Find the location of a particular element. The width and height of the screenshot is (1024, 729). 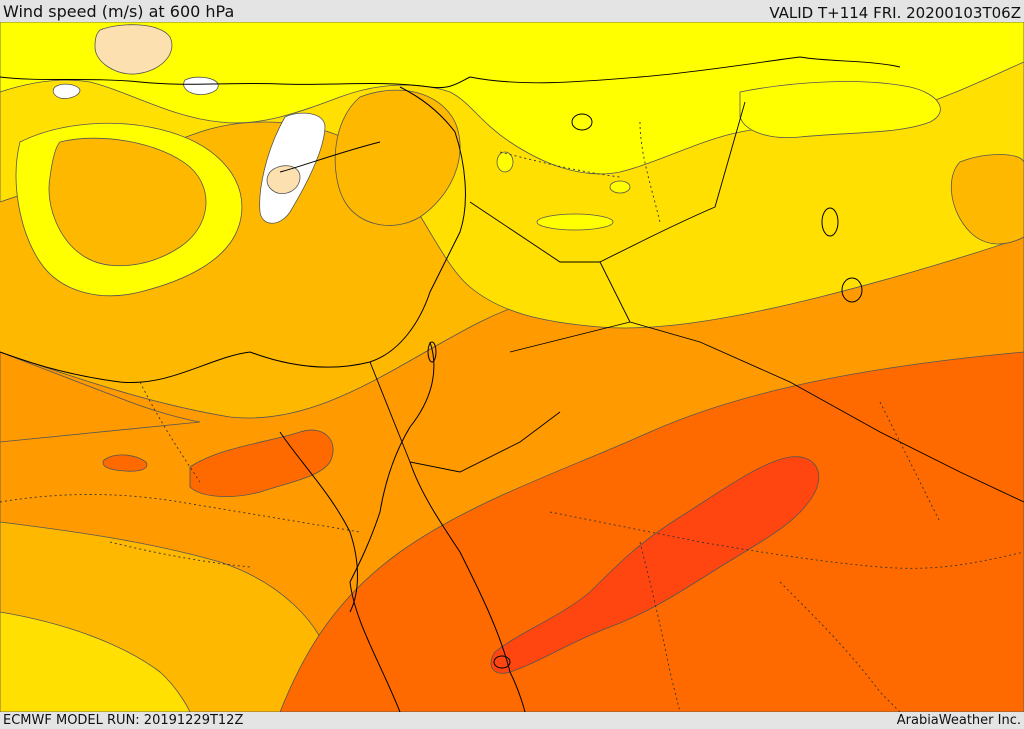

band-dark-orange-spot is located at coordinates (125, 463).